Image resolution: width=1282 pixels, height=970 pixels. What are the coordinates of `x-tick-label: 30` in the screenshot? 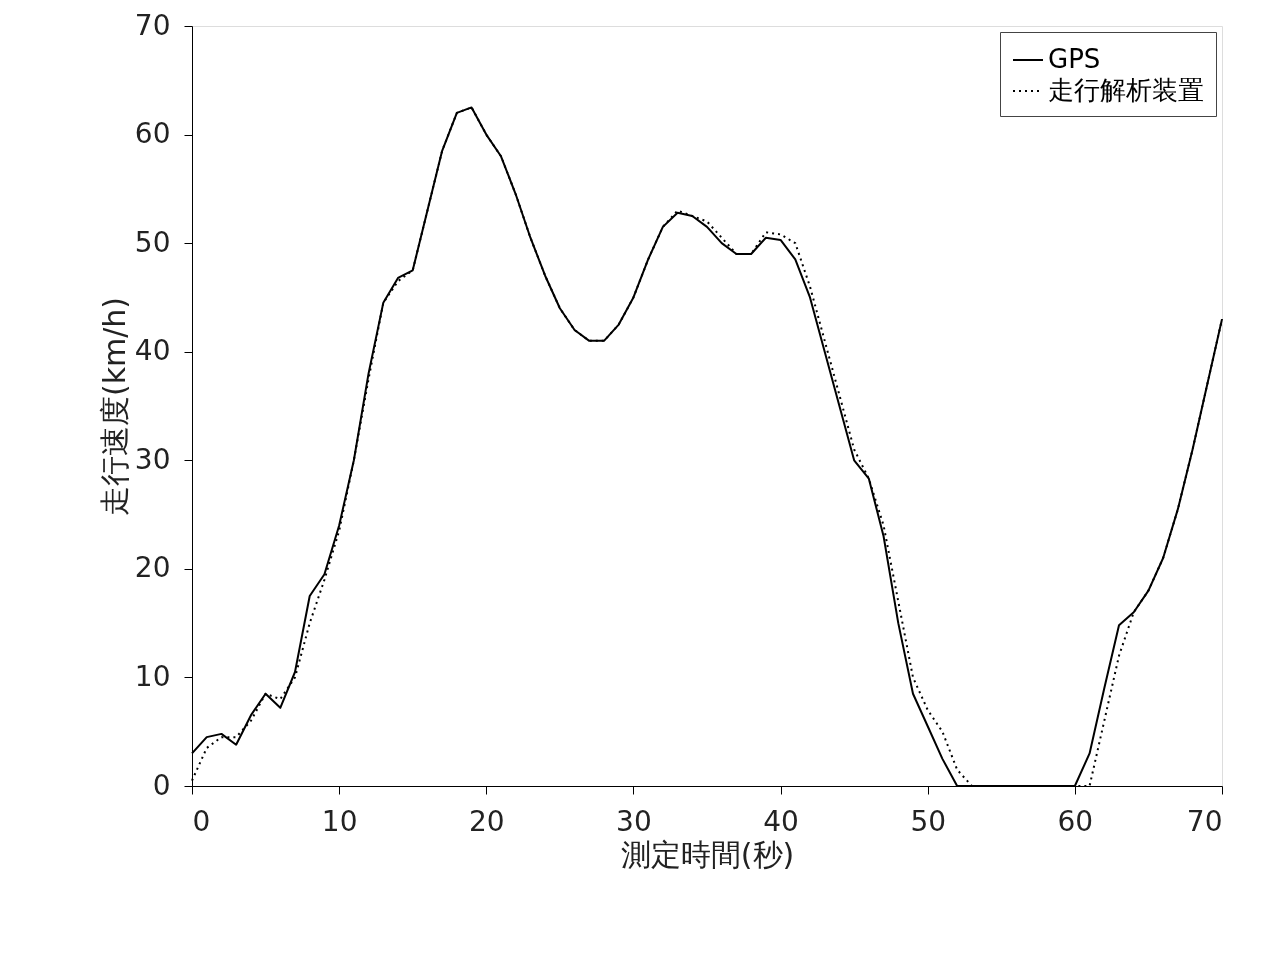 It's located at (634, 821).